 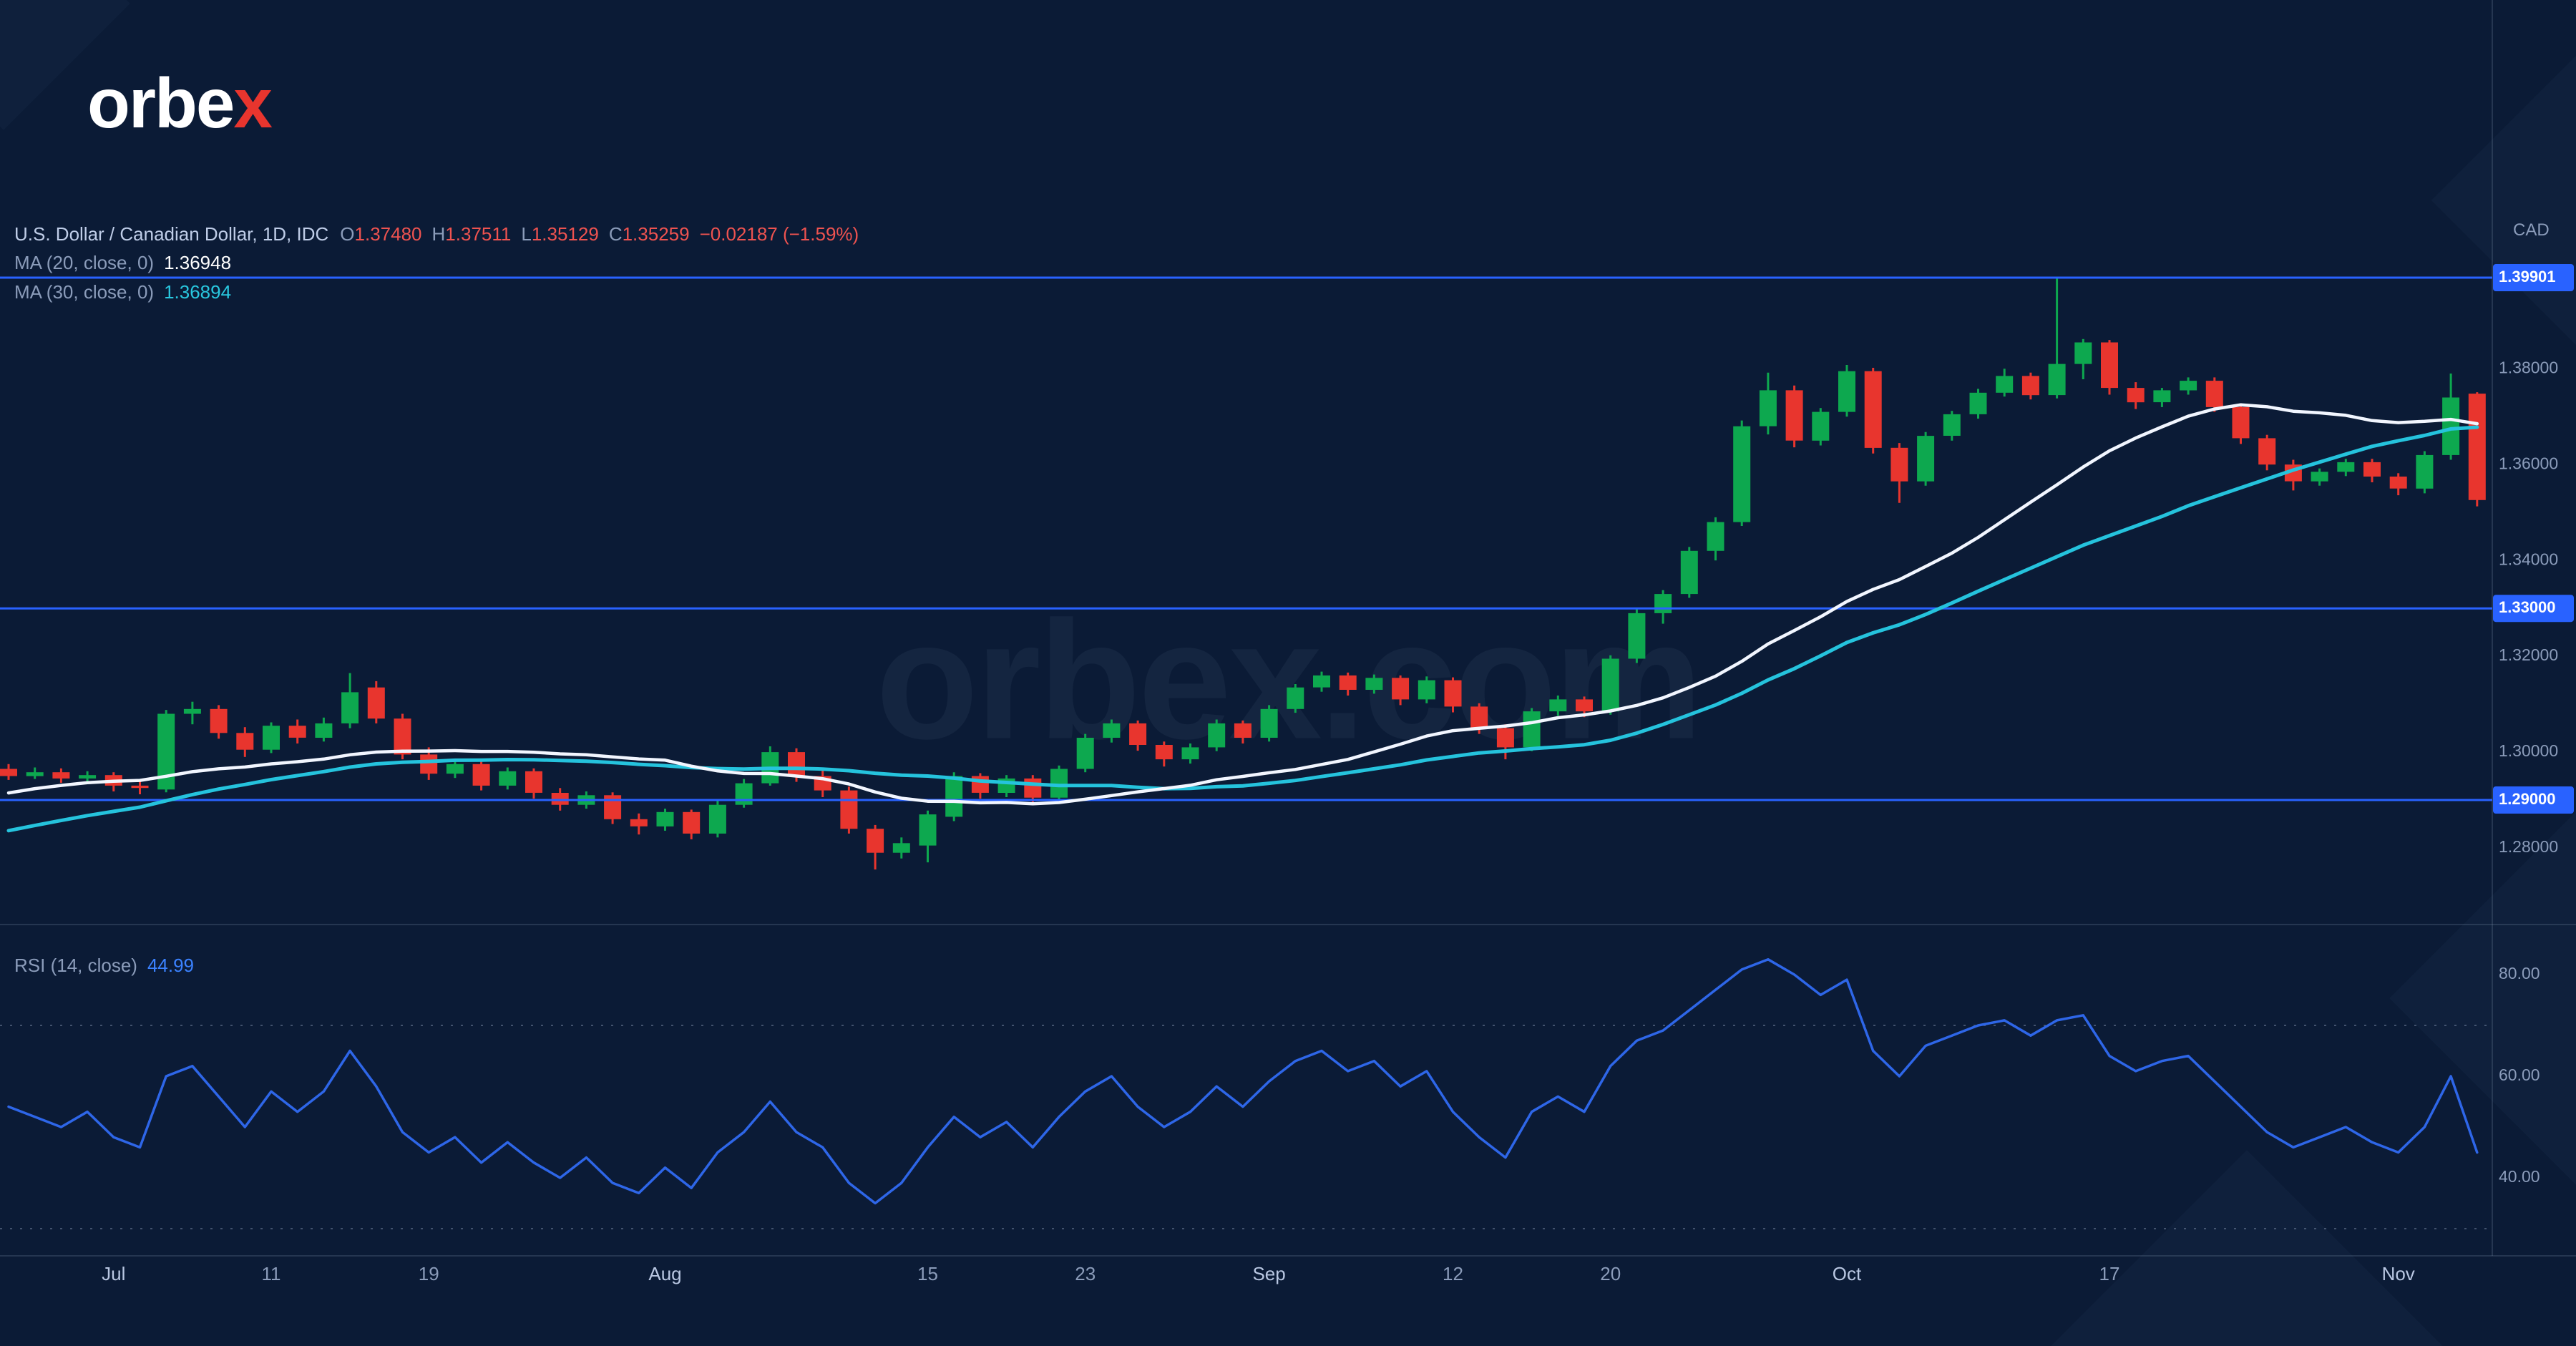 I want to click on orbex-logo: orbex, so click(x=180, y=103).